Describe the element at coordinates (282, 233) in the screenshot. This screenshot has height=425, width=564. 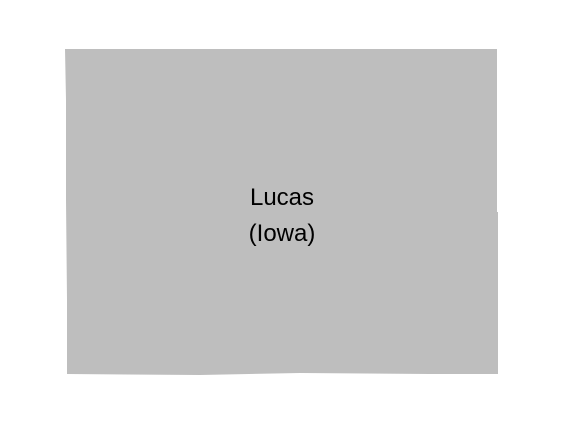
I see `state-name: (Iowa)` at that location.